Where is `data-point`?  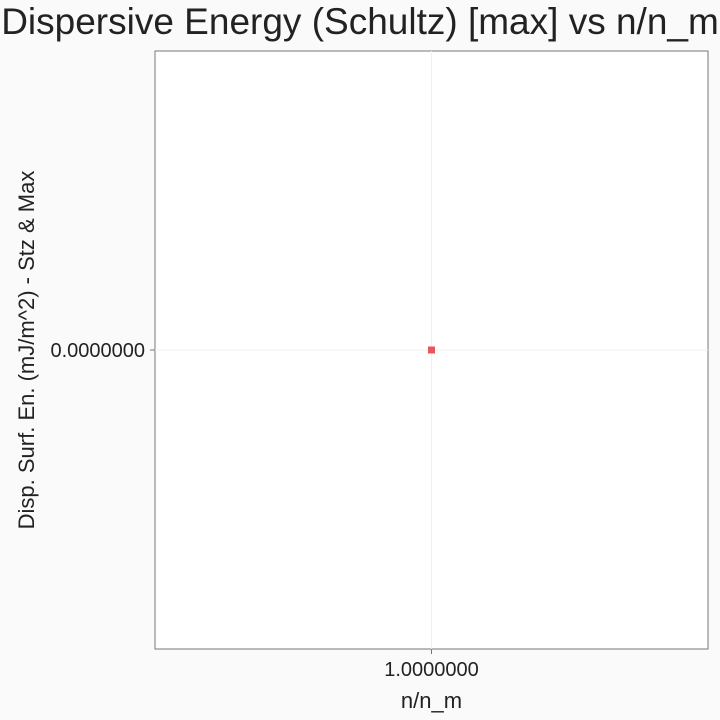 data-point is located at coordinates (431, 350).